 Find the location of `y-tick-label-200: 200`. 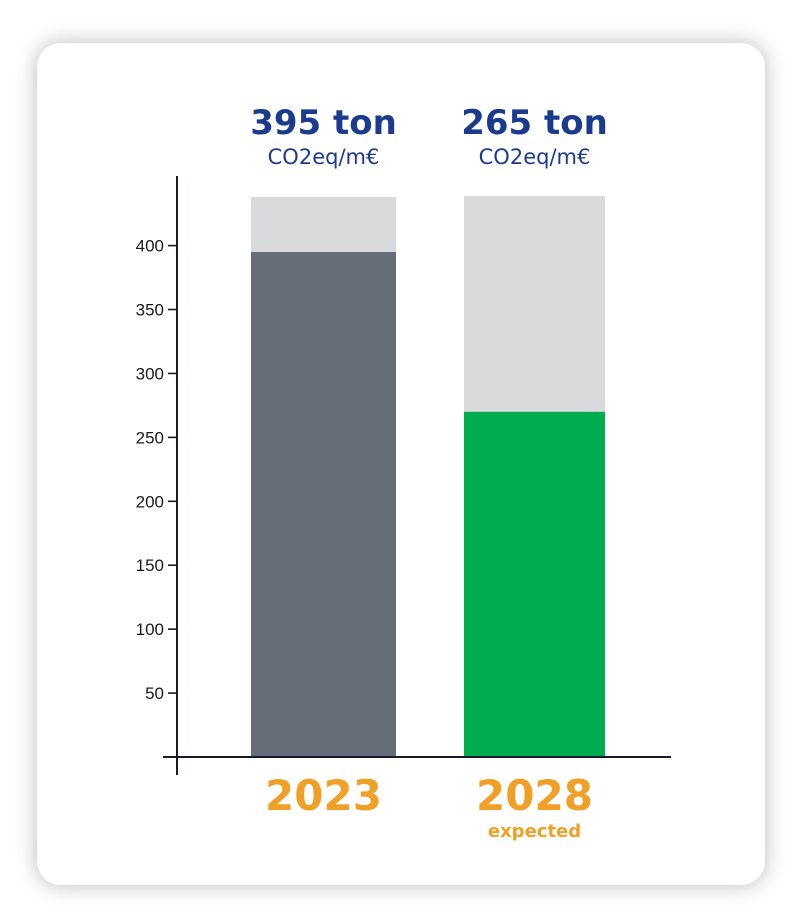

y-tick-label-200: 200 is located at coordinates (150, 501).